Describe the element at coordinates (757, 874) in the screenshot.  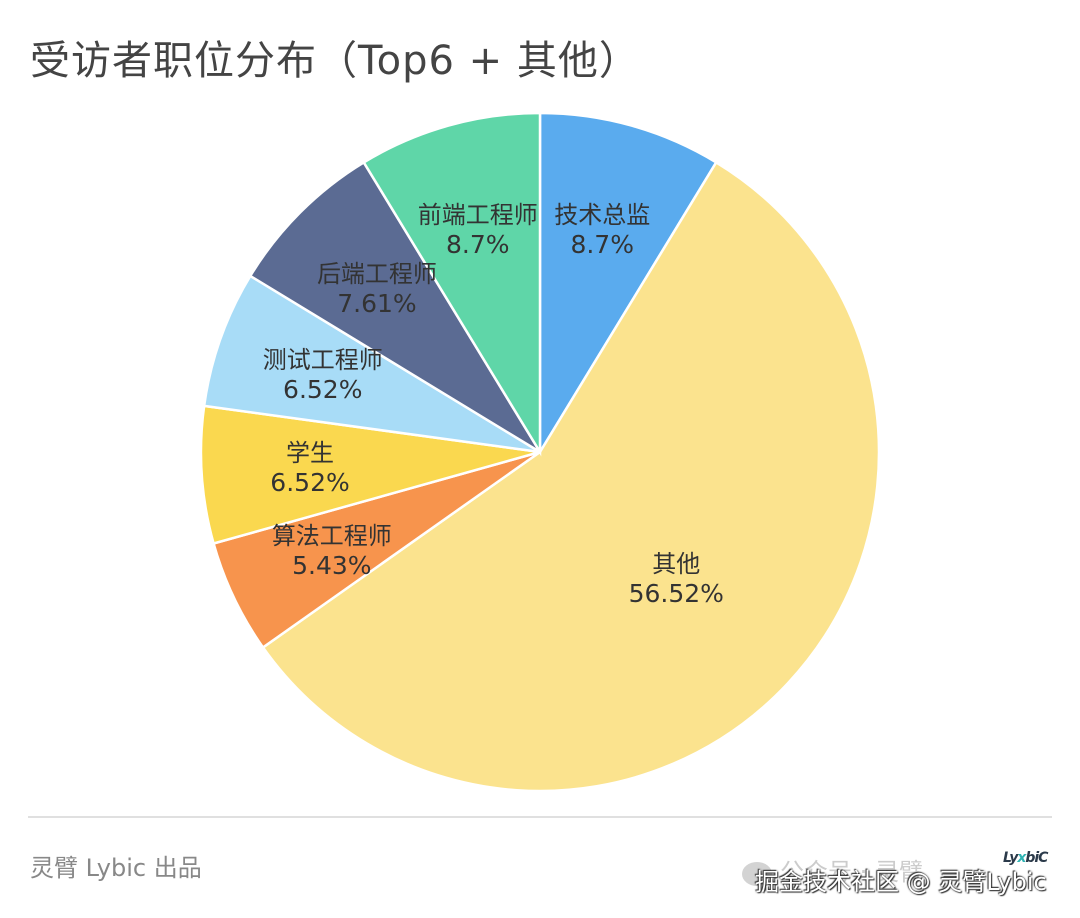
I see `wechat-icon` at that location.